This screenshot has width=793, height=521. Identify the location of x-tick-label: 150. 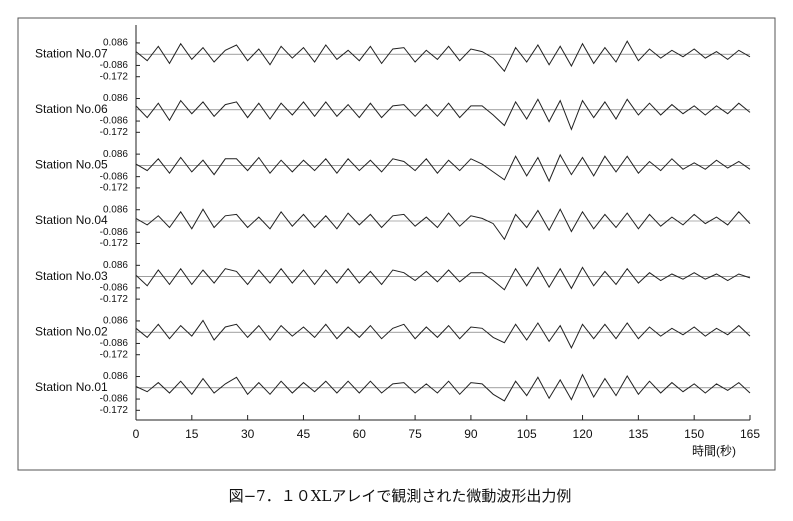
(694, 434).